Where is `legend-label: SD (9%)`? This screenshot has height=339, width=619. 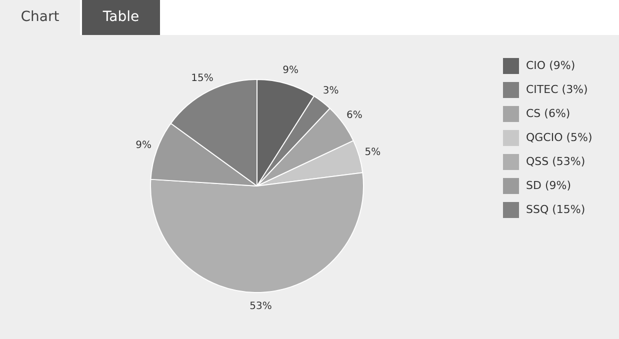
legend-label: SD (9%) is located at coordinates (548, 185).